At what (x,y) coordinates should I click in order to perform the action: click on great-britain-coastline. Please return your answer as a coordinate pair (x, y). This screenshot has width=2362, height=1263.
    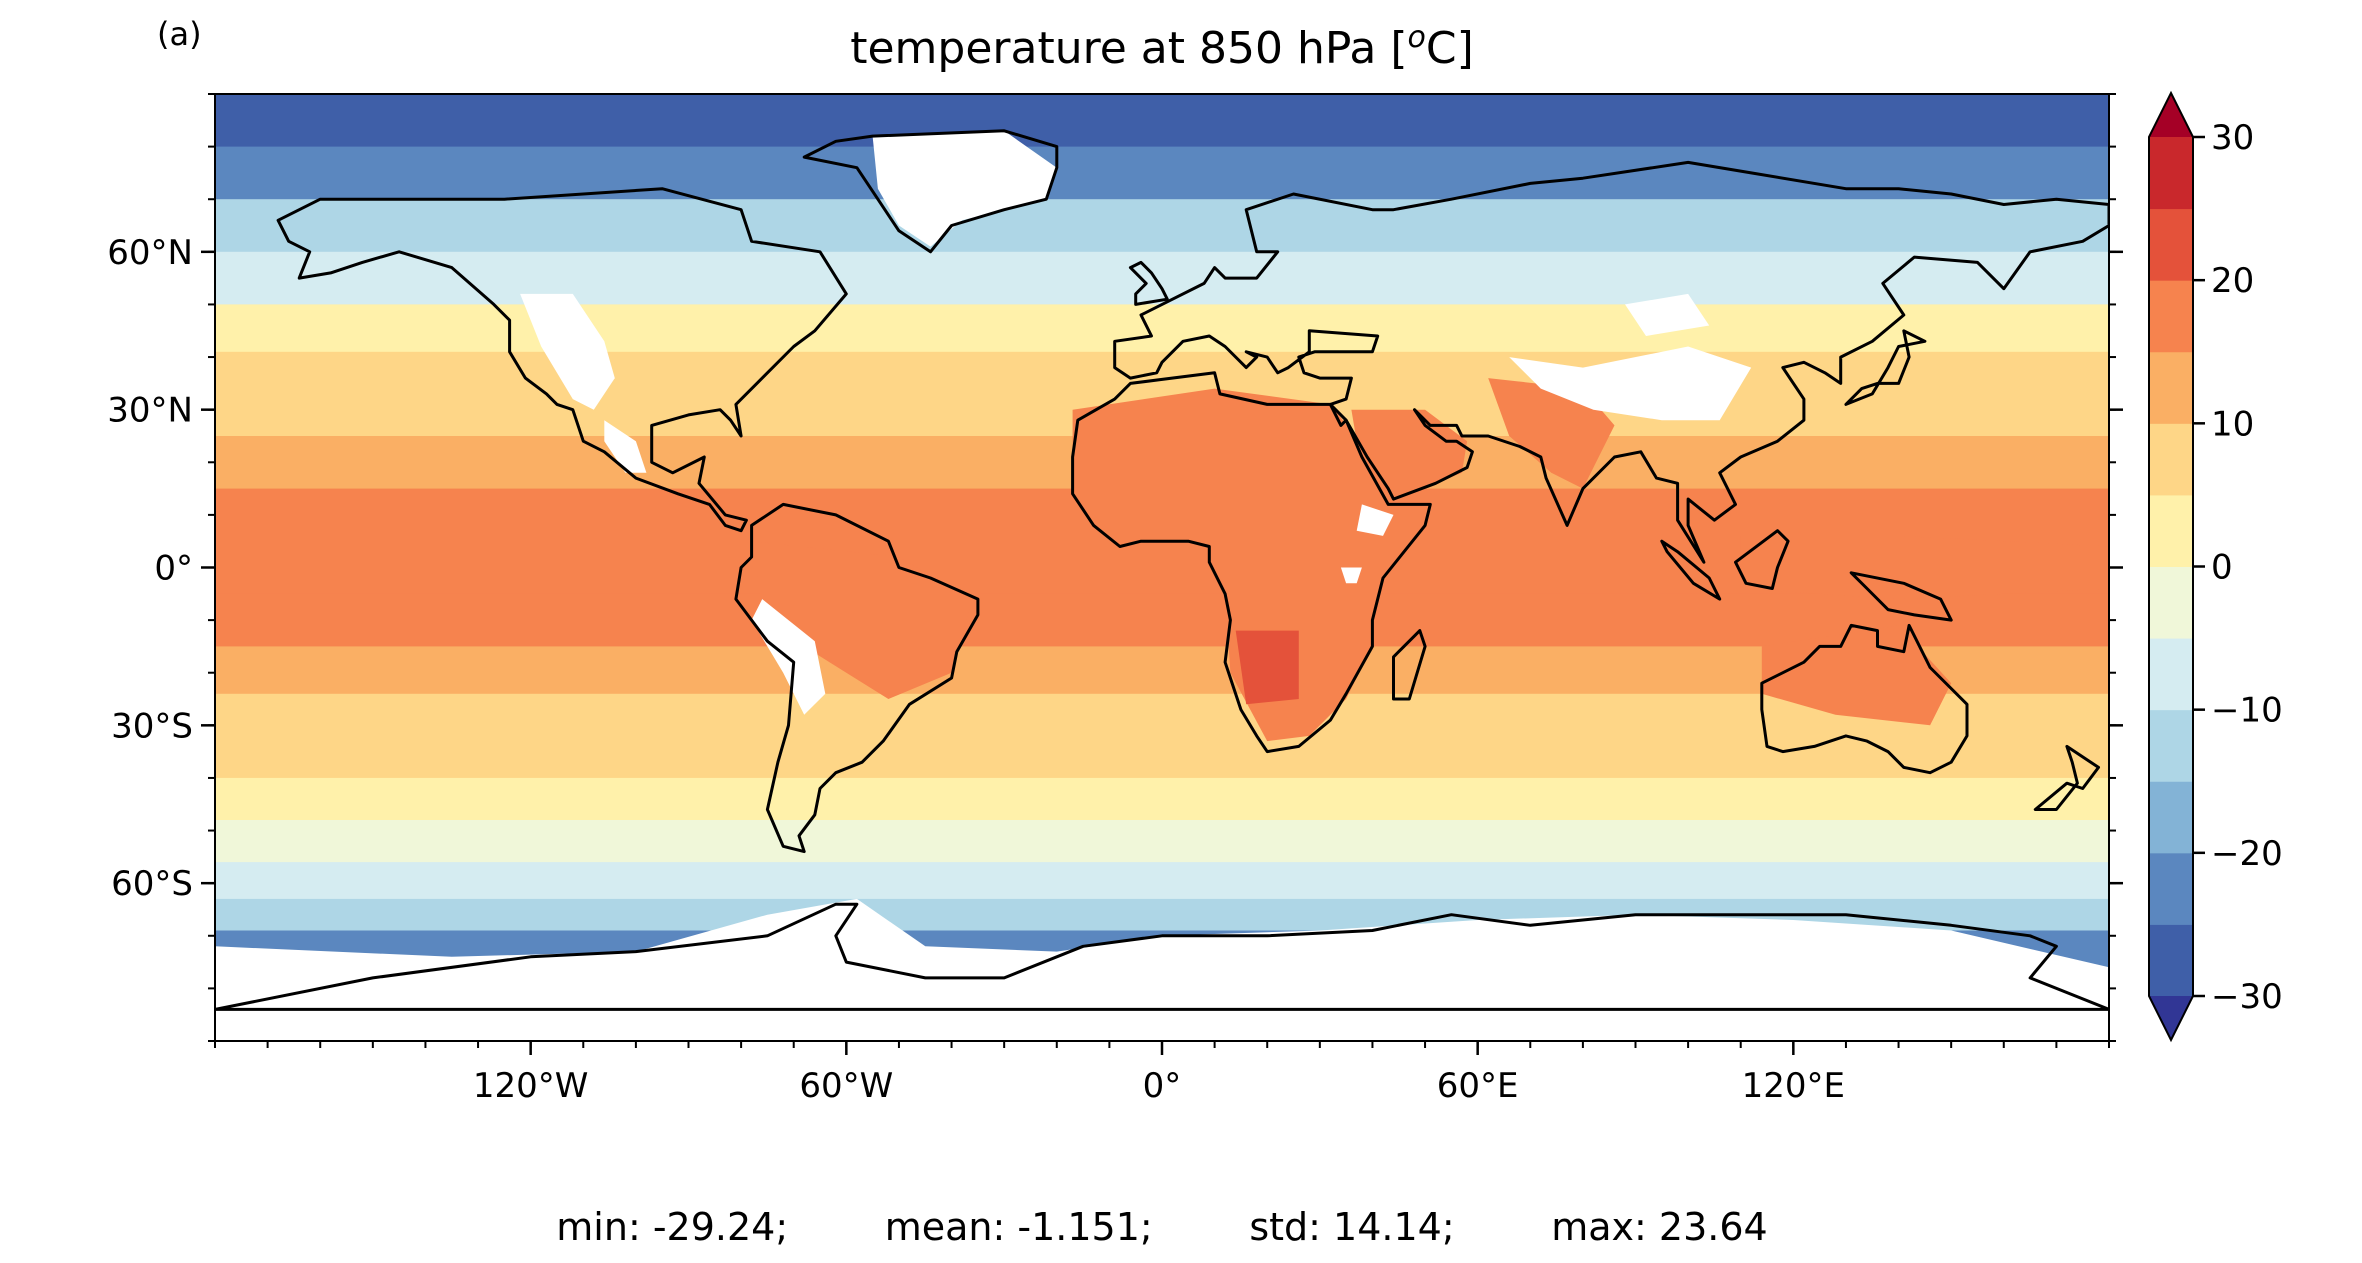
    Looking at the image, I should click on (1148, 283).